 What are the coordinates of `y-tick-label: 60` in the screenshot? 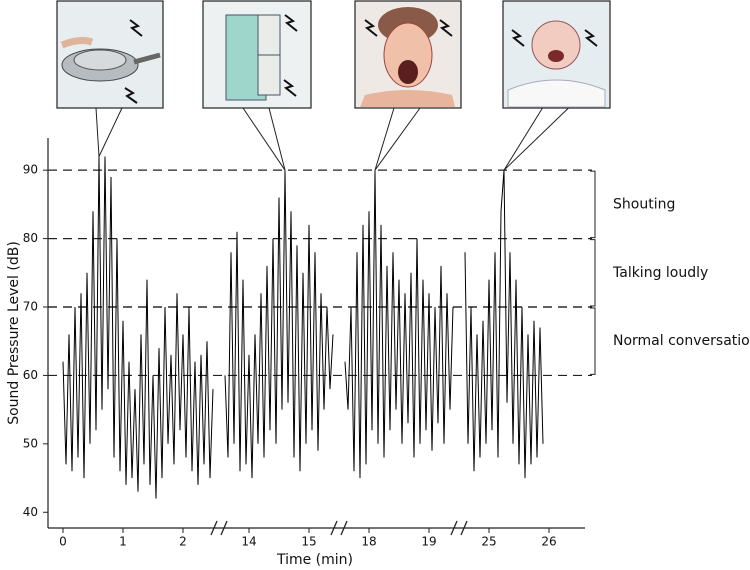 It's located at (30, 375).